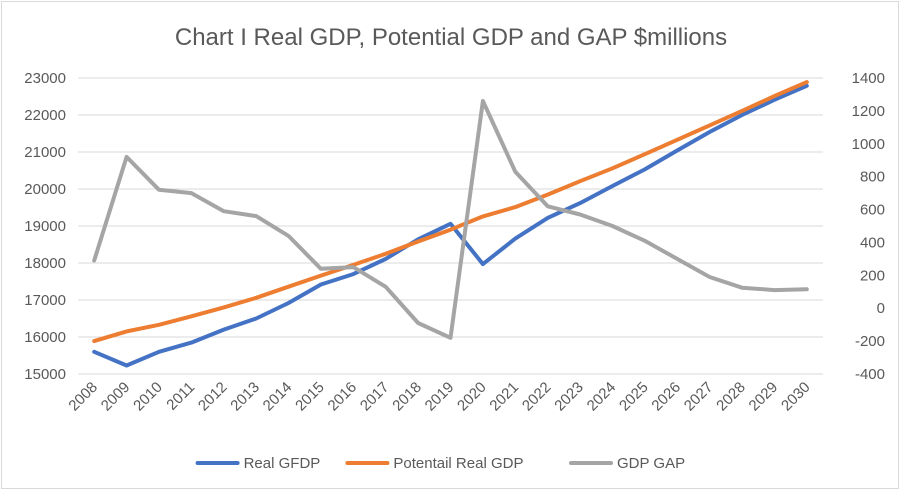 The height and width of the screenshot is (492, 902). I want to click on x-tick-label: 2012, so click(213, 397).